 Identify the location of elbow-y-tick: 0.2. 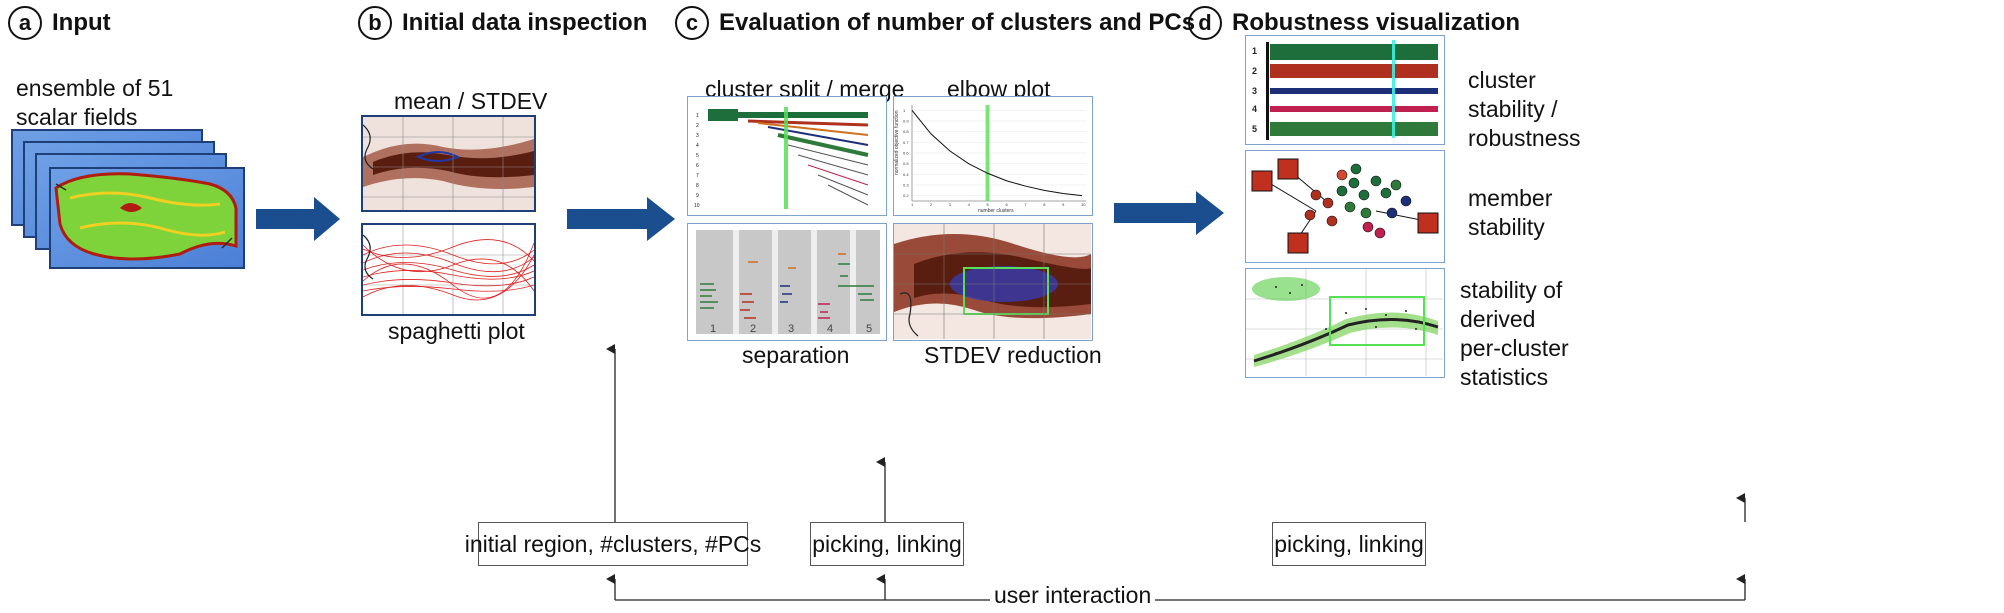
(906, 195).